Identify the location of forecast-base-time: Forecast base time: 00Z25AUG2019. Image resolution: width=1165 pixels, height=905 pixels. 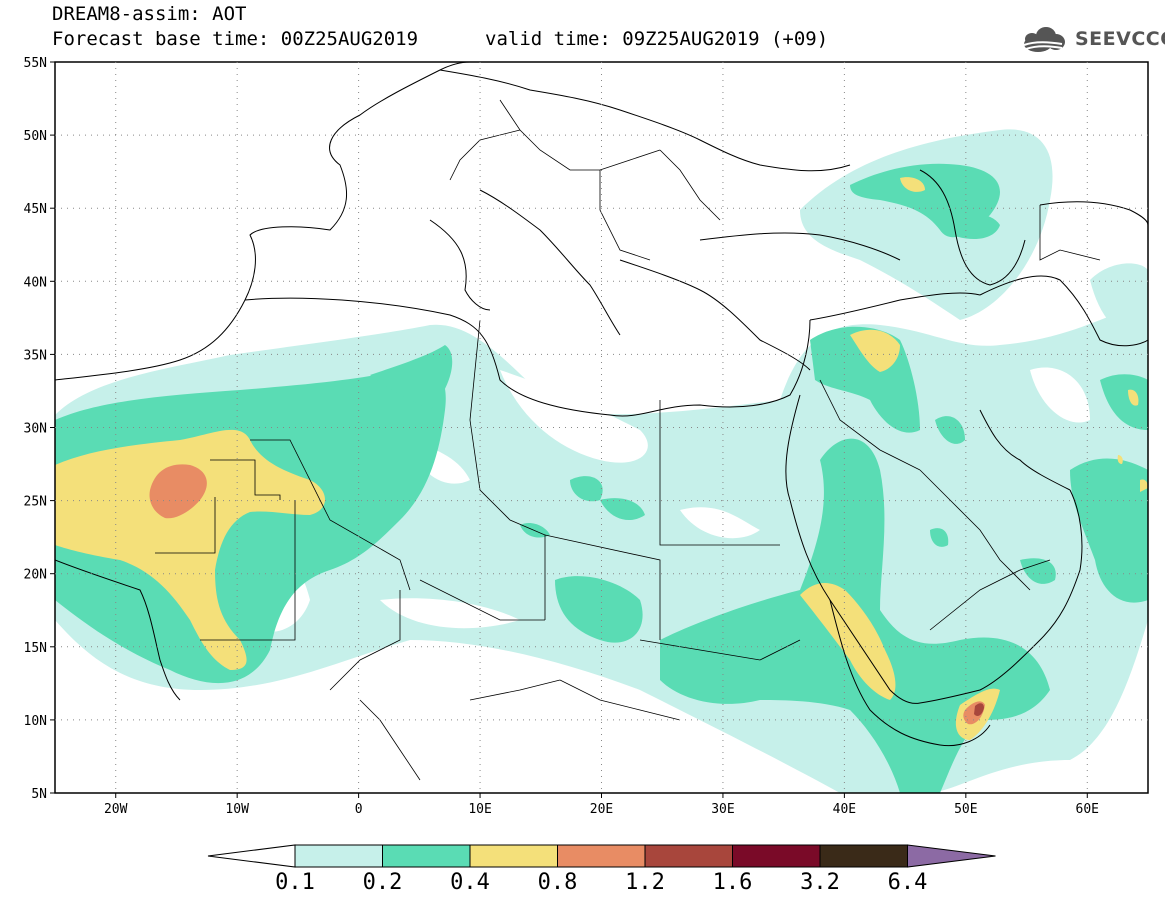
(235, 39).